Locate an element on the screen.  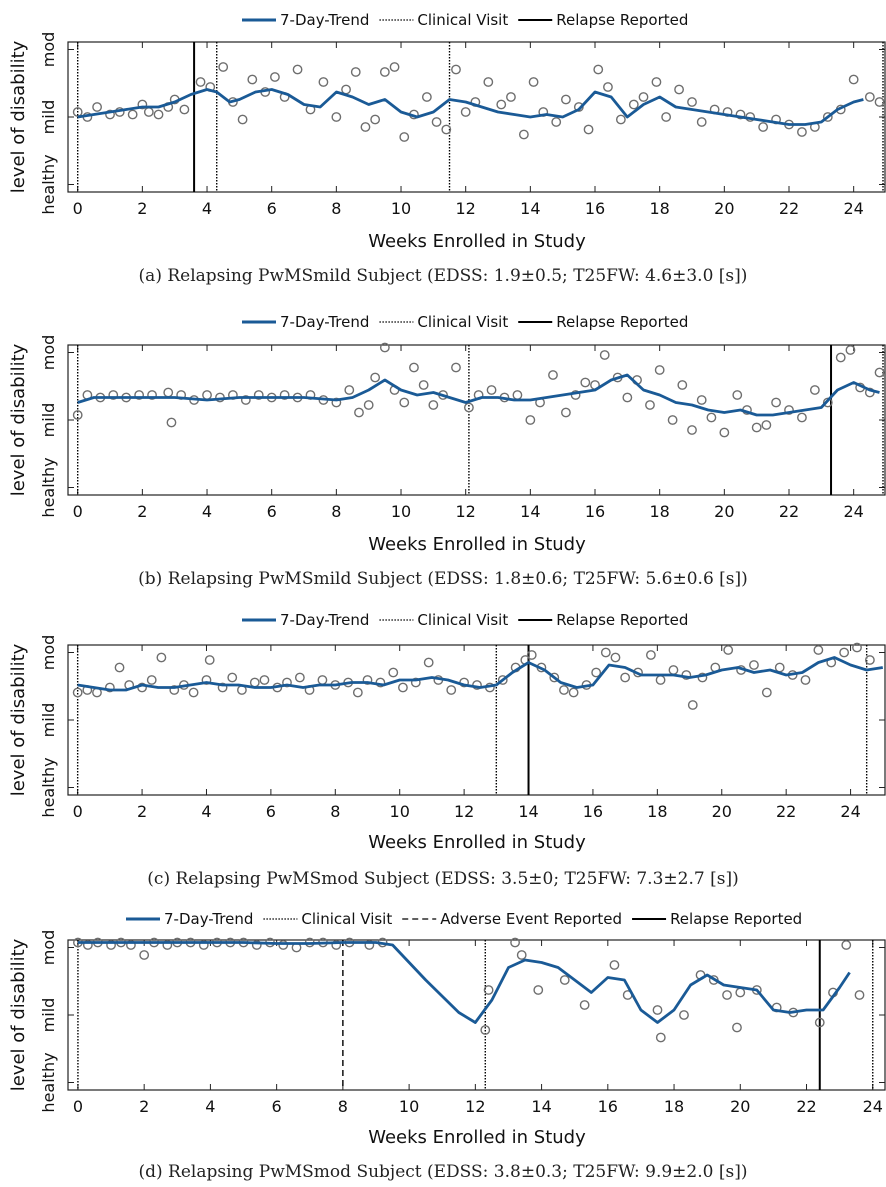
x-tick-label: 10 is located at coordinates (401, 208).